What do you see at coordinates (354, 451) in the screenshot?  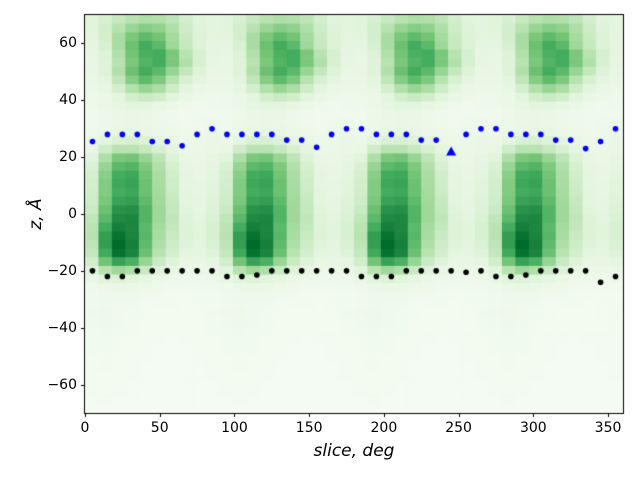 I see `x-axis-label: slice, deg` at bounding box center [354, 451].